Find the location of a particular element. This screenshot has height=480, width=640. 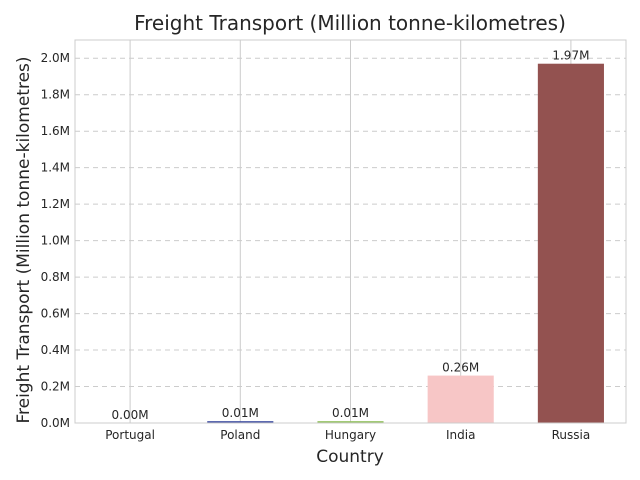

data-label-portugal: 0.00M is located at coordinates (130, 415).